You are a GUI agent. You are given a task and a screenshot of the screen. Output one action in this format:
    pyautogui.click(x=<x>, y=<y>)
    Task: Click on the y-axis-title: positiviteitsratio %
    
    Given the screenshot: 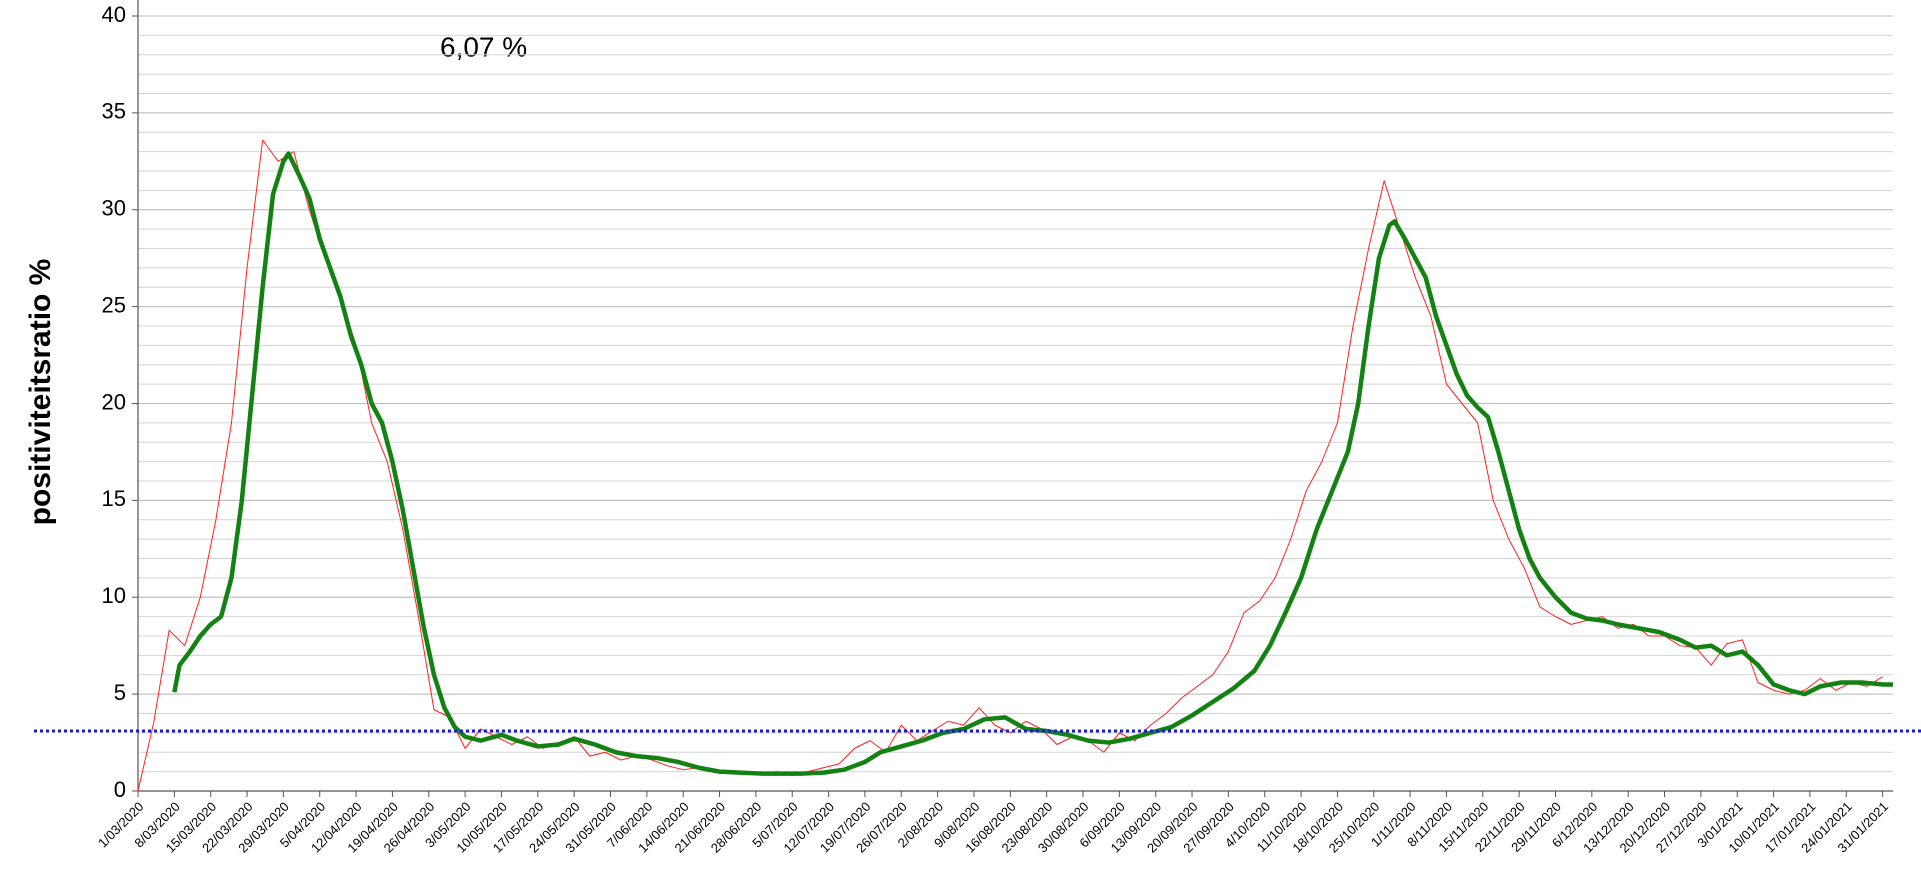 What is the action you would take?
    pyautogui.click(x=40, y=392)
    